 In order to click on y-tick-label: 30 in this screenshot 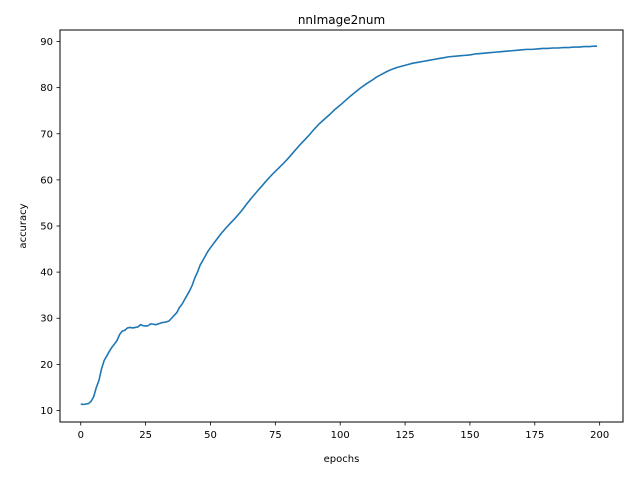, I will do `click(46, 319)`.